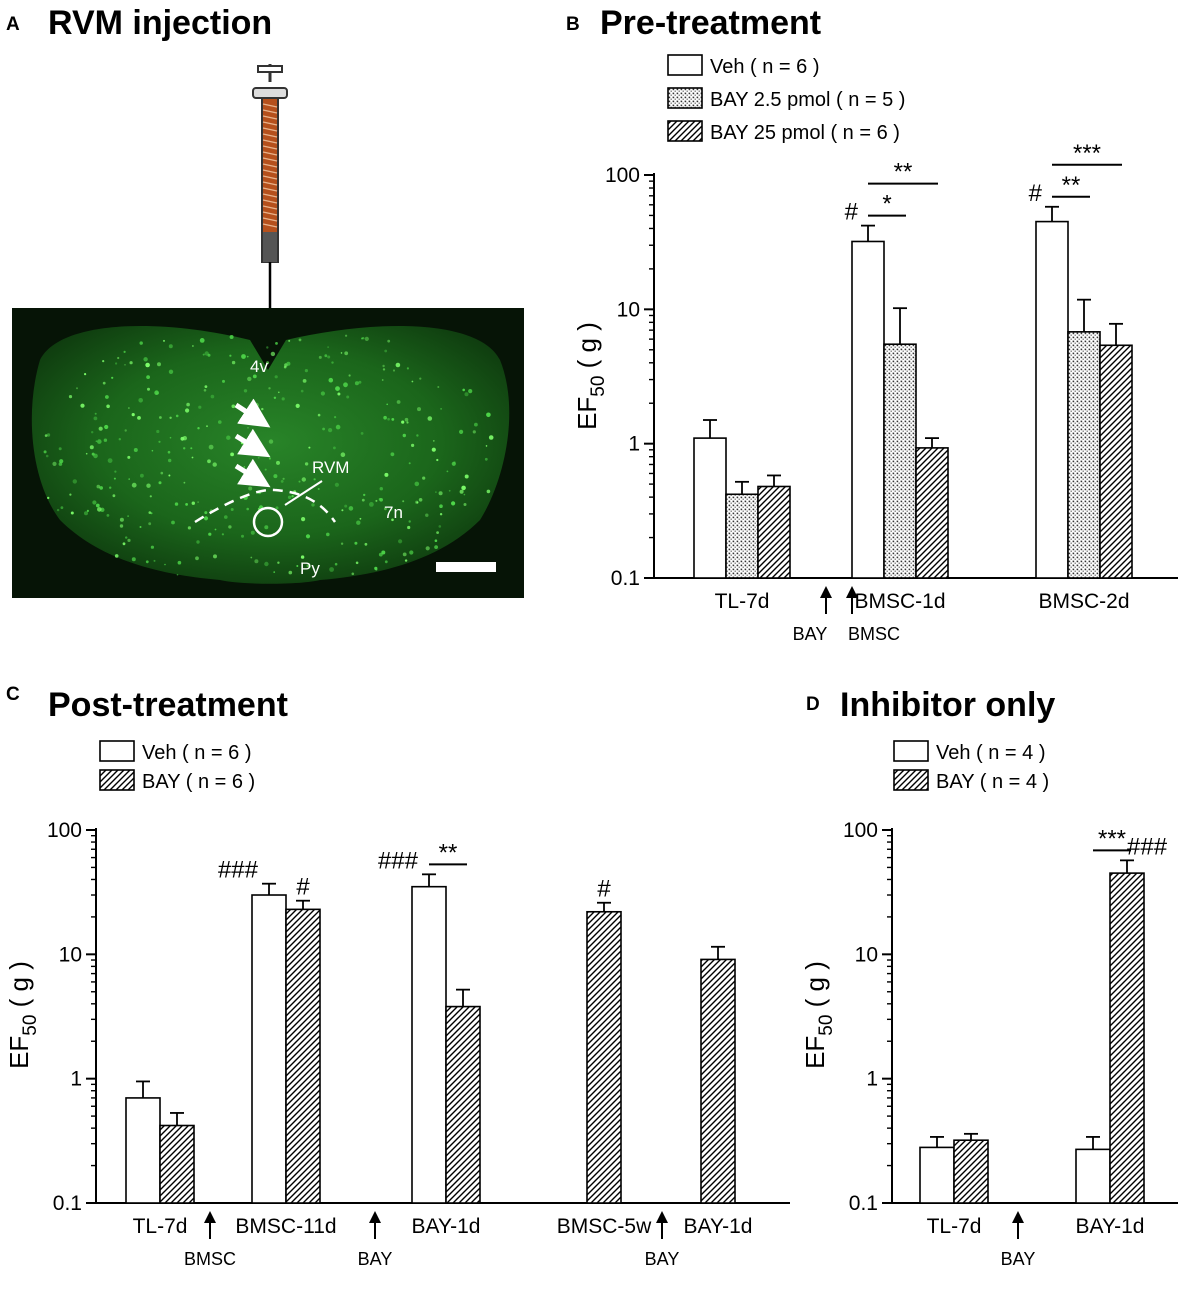 Image resolution: width=1184 pixels, height=1300 pixels. I want to click on panel-d-label: D, so click(813, 704).